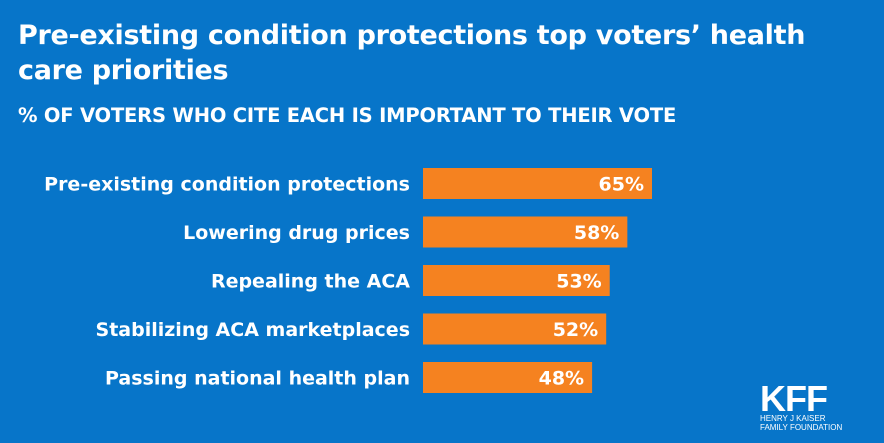 Image resolution: width=884 pixels, height=443 pixels. I want to click on category-label: Lowering drug prices, so click(296, 233).